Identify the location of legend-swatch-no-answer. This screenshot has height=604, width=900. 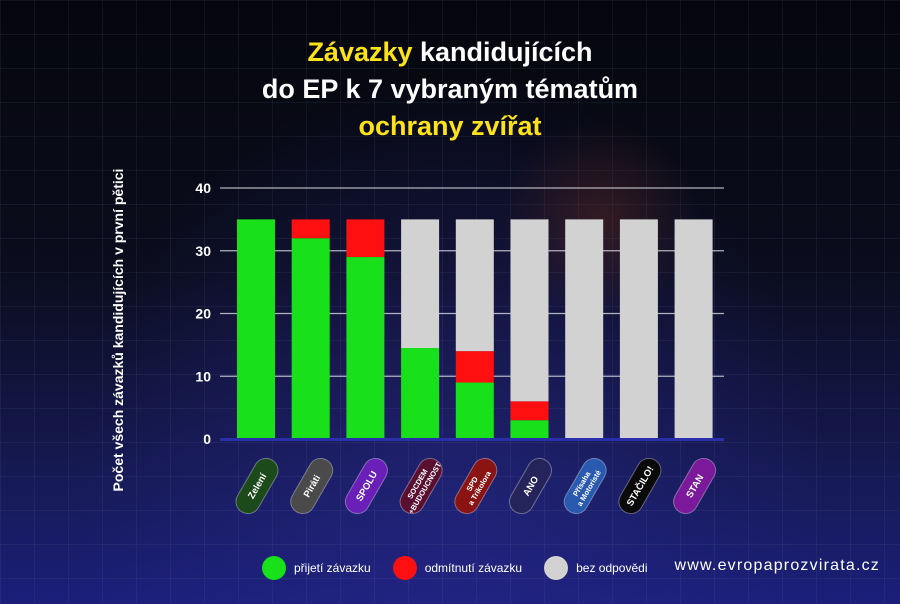
(556, 568).